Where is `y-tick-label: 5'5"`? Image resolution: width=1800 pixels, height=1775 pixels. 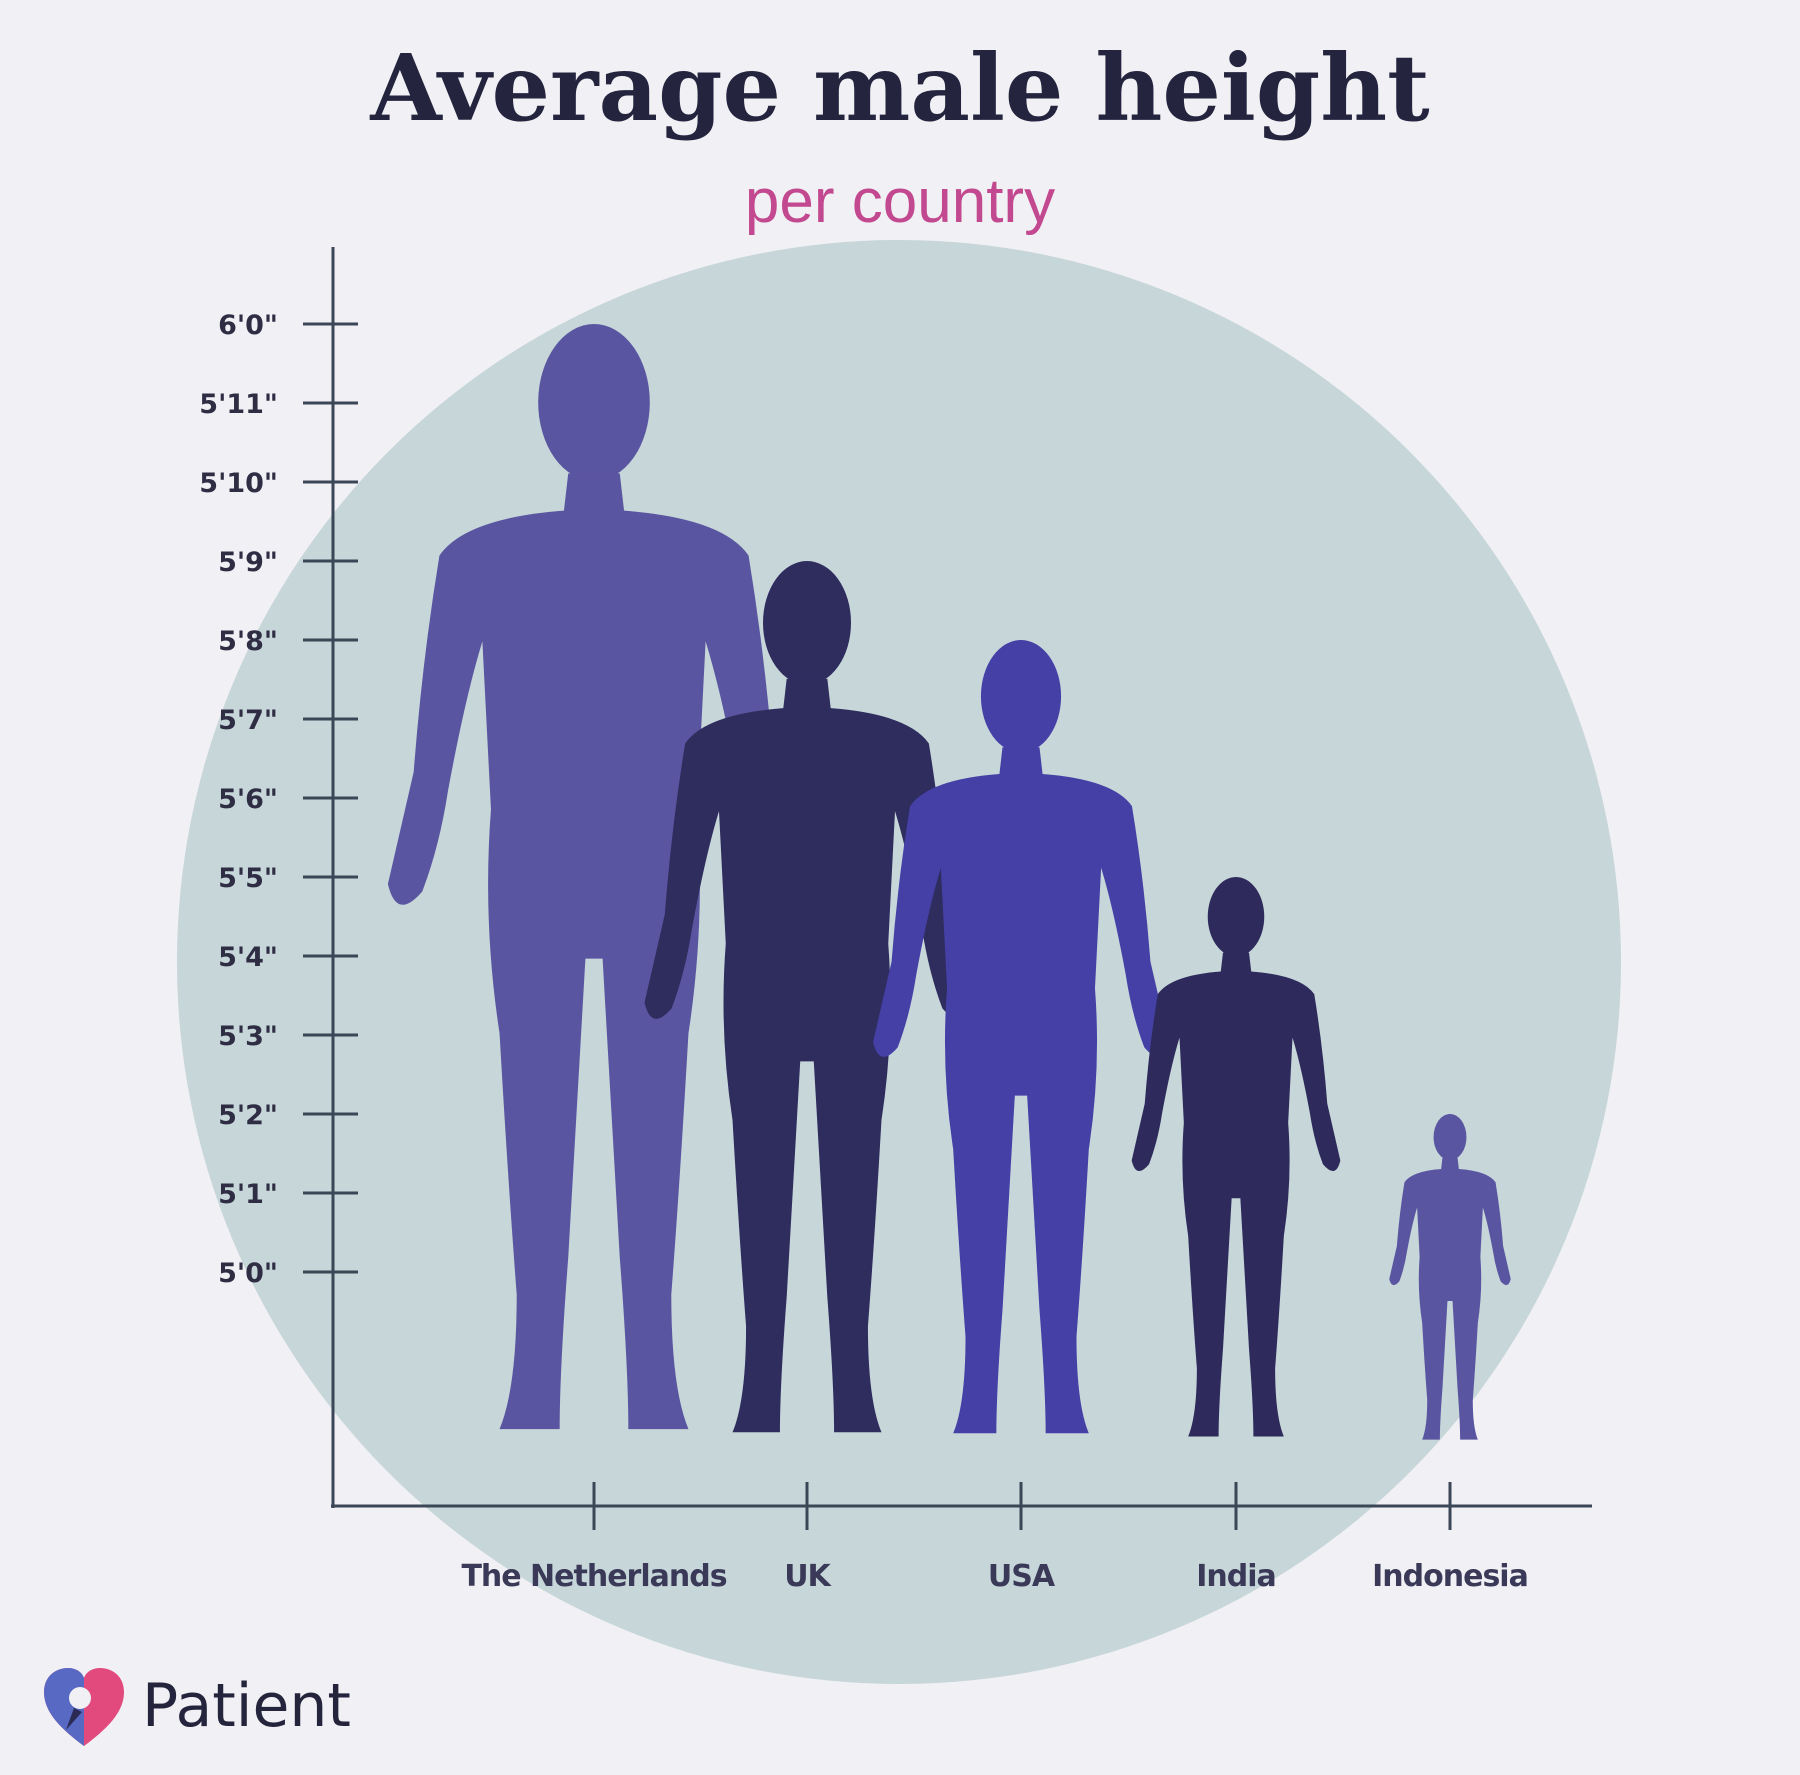
y-tick-label: 5'5" is located at coordinates (248, 878).